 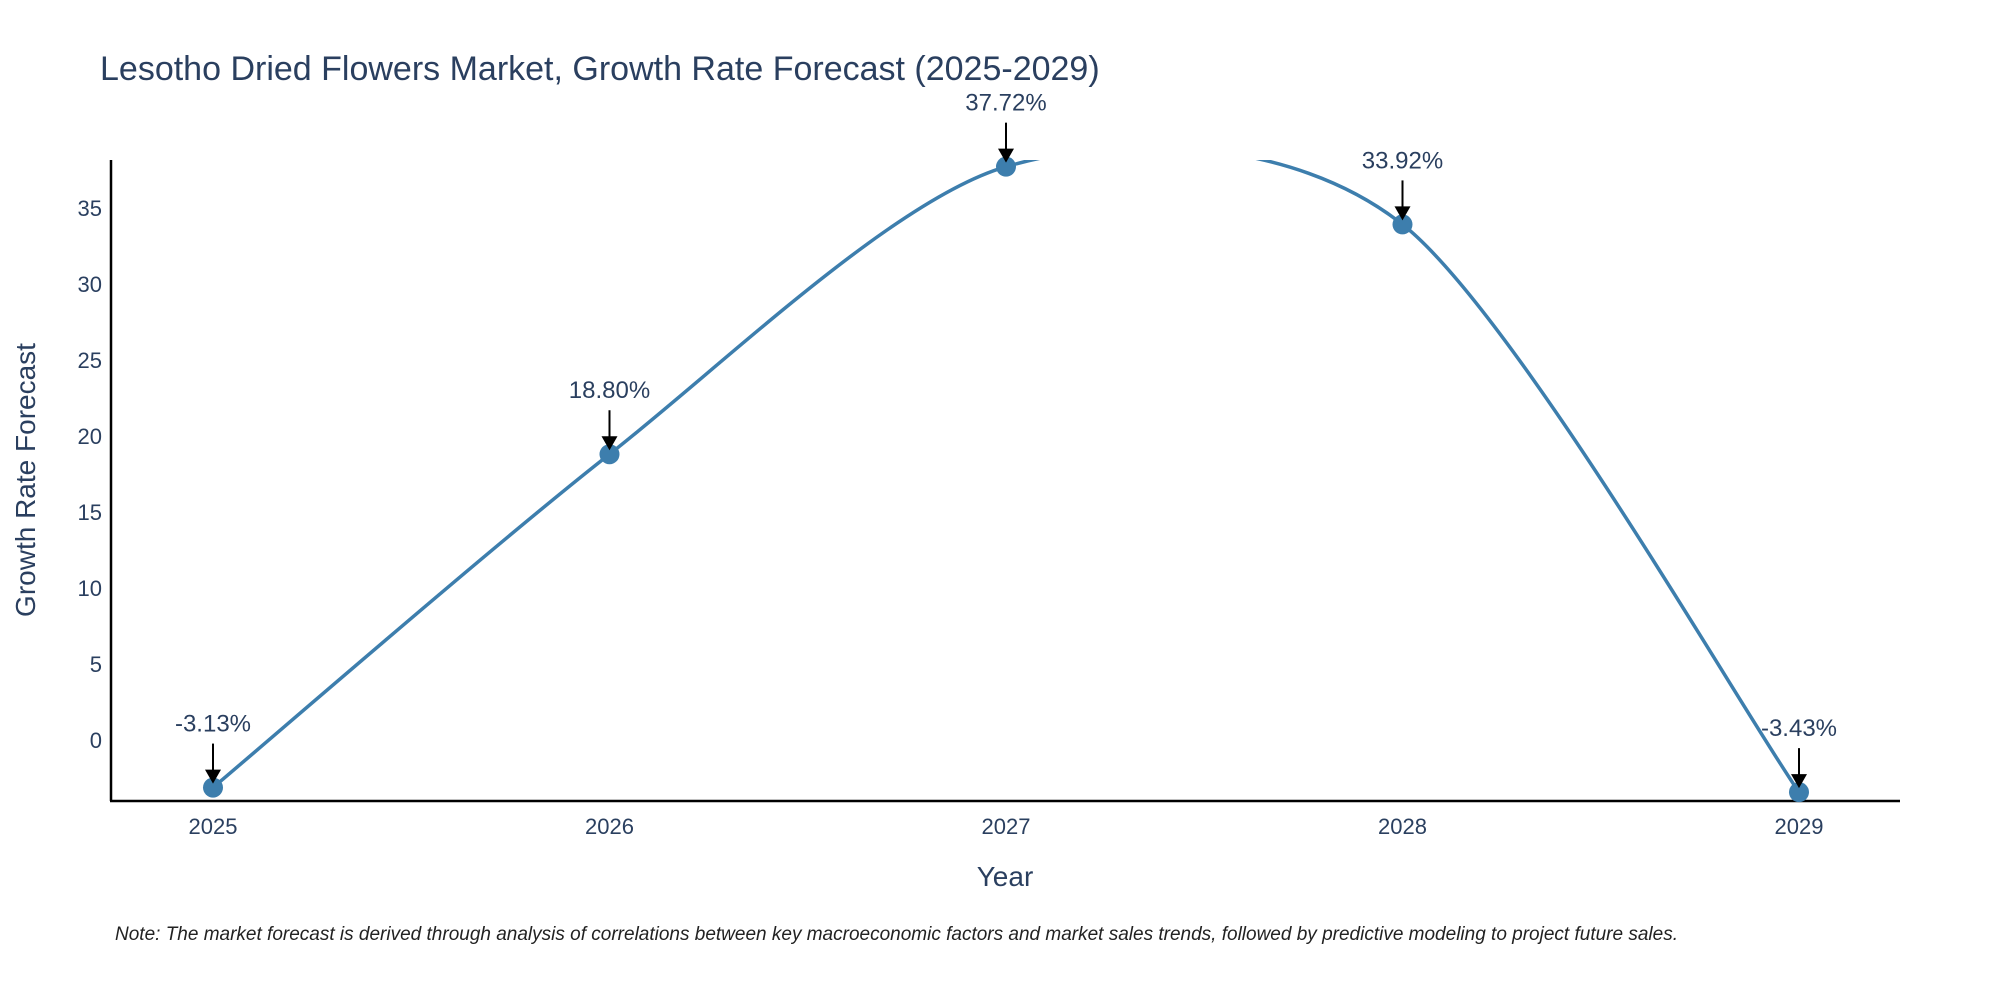 What do you see at coordinates (213, 826) in the screenshot?
I see `x-tick-label: 2025` at bounding box center [213, 826].